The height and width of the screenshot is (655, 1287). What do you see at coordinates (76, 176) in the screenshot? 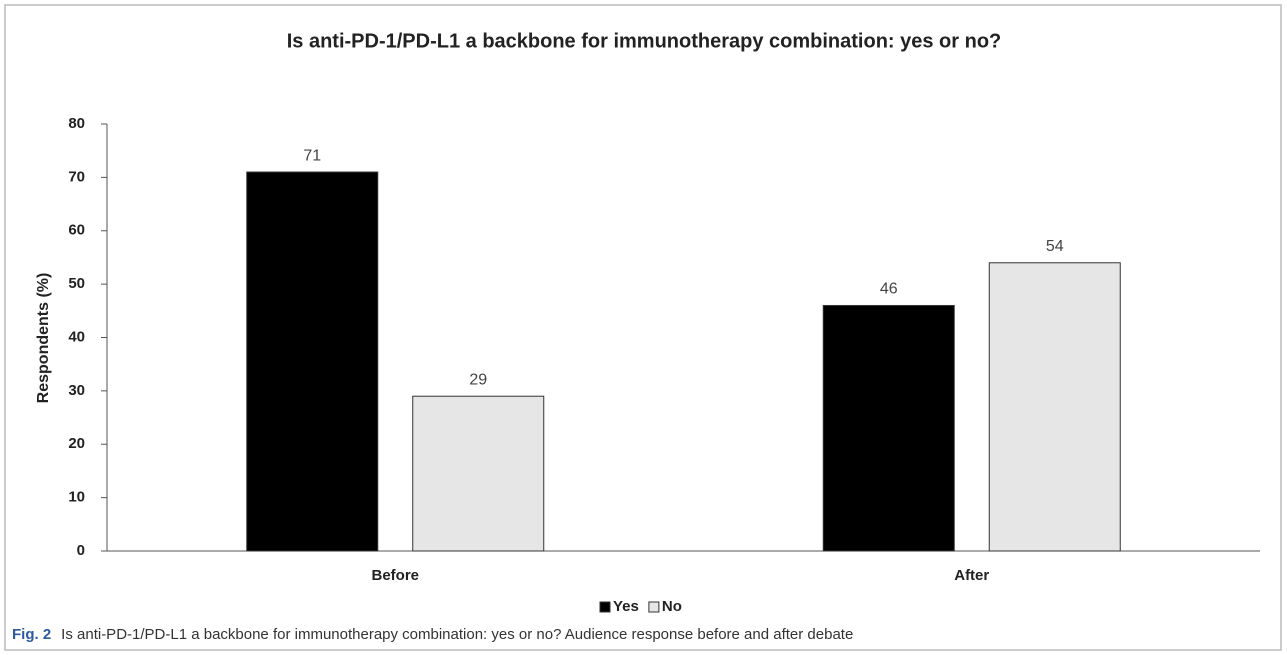
I see `y-tick-label: 70` at bounding box center [76, 176].